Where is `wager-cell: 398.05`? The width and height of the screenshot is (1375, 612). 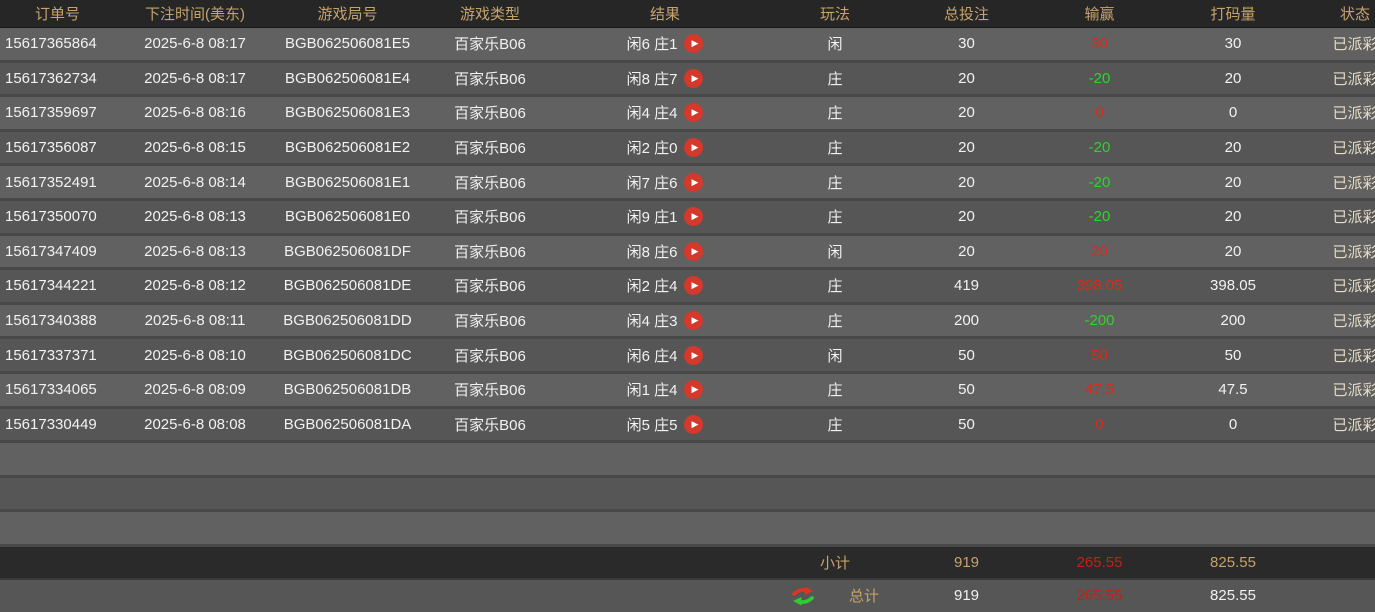 wager-cell: 398.05 is located at coordinates (1233, 286).